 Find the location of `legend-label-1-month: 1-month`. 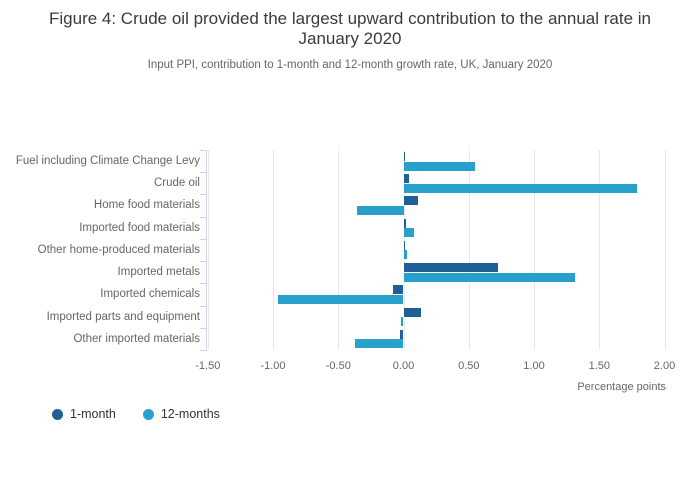

legend-label-1-month: 1-month is located at coordinates (93, 414).